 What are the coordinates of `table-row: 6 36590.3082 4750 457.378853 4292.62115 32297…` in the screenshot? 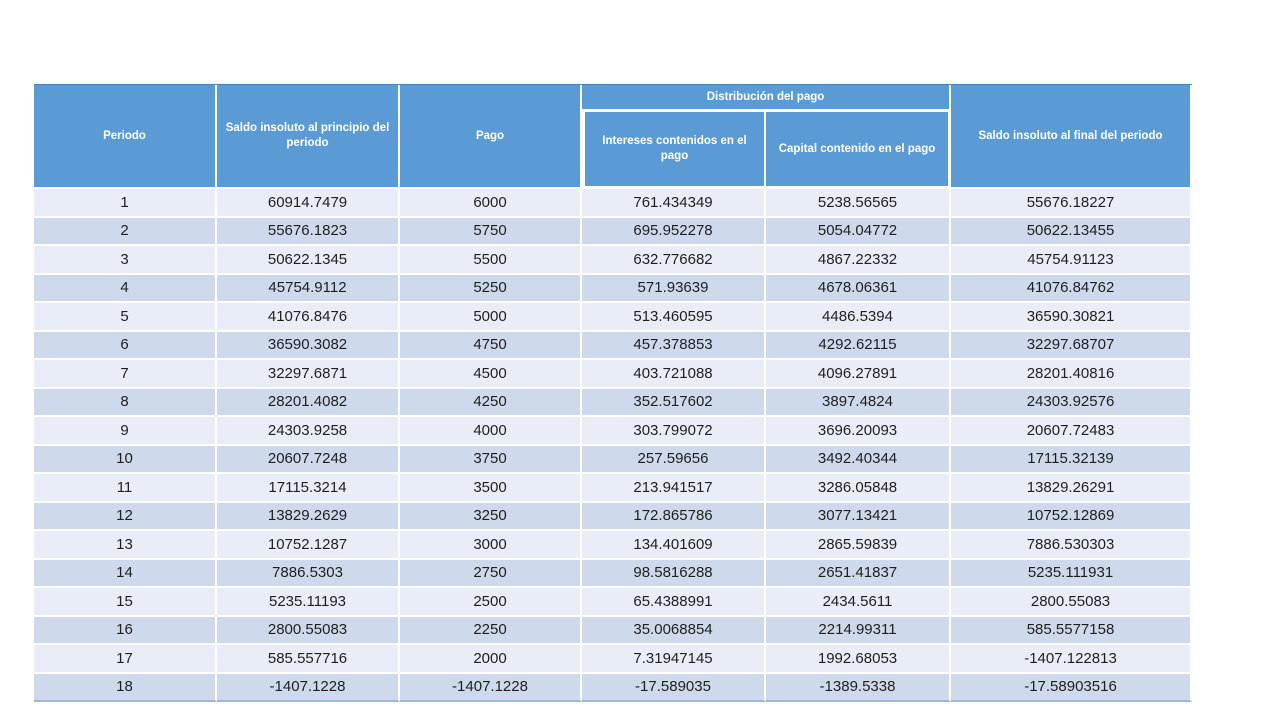 It's located at (613, 345).